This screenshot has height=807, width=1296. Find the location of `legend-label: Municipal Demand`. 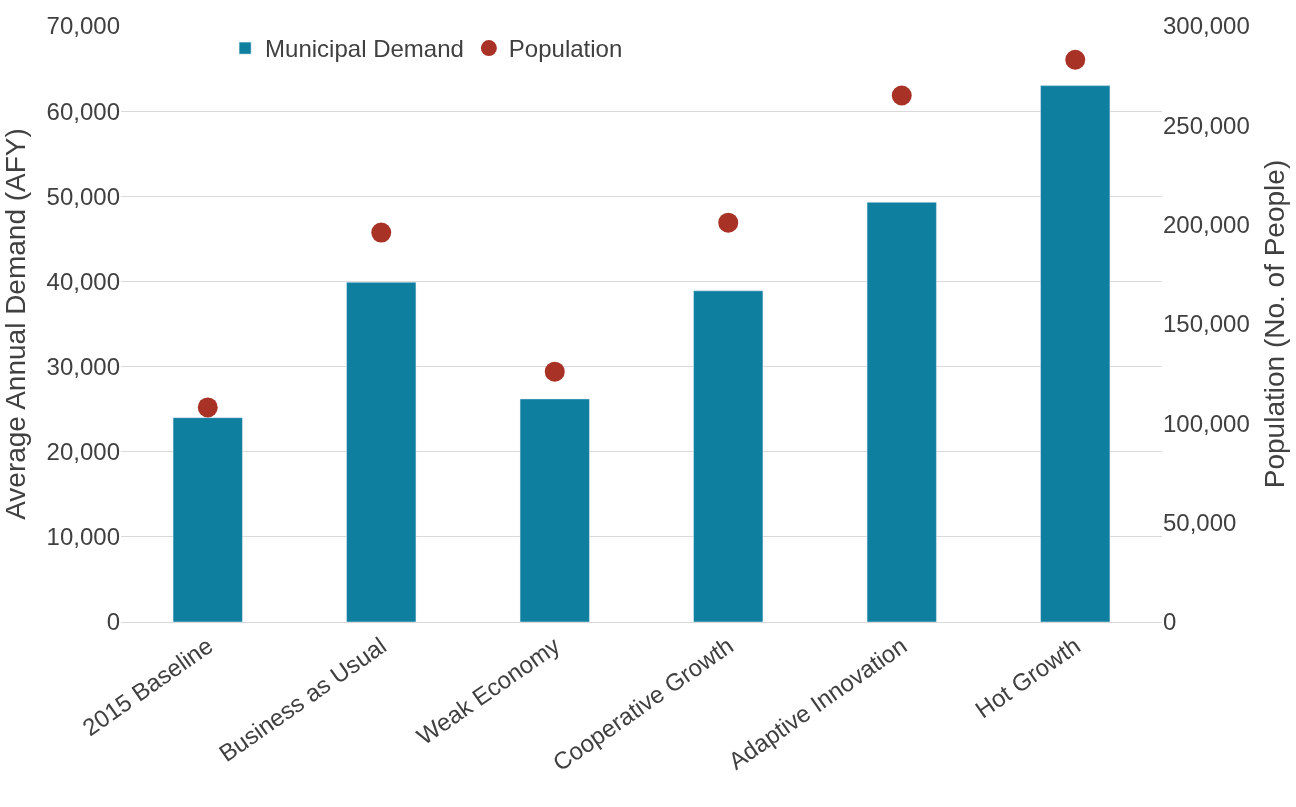

legend-label: Municipal Demand is located at coordinates (364, 49).